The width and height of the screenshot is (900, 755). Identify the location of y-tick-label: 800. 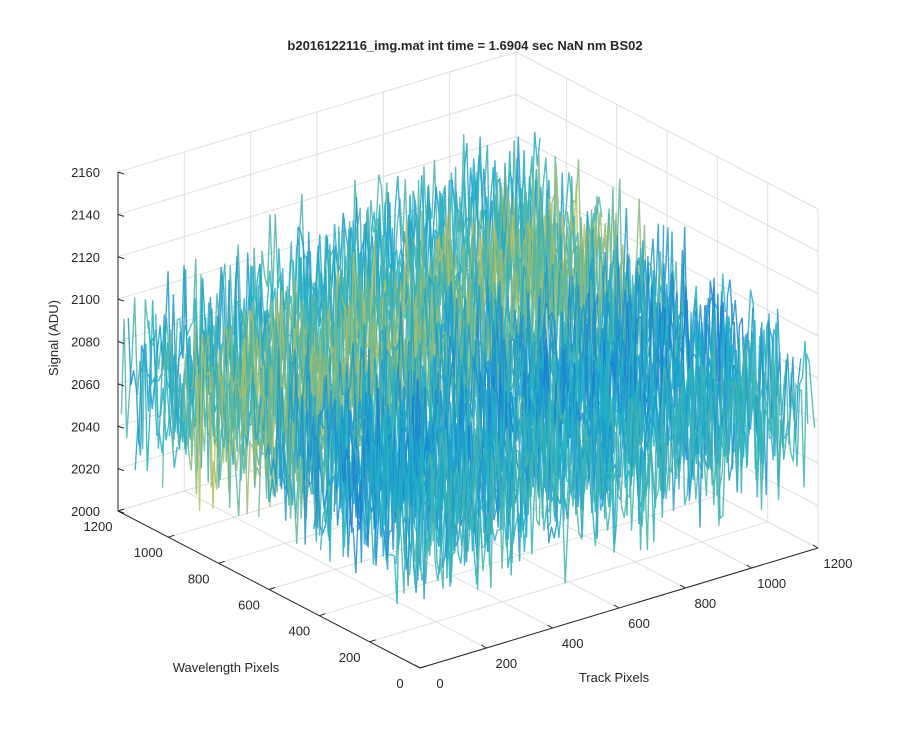
(199, 578).